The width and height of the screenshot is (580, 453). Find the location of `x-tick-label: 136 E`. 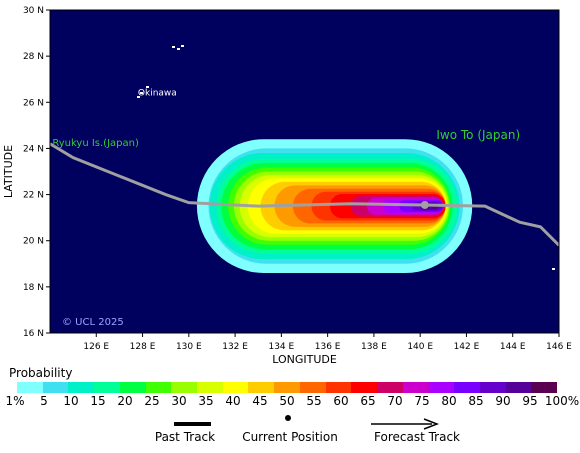

x-tick-label: 136 E is located at coordinates (328, 347).